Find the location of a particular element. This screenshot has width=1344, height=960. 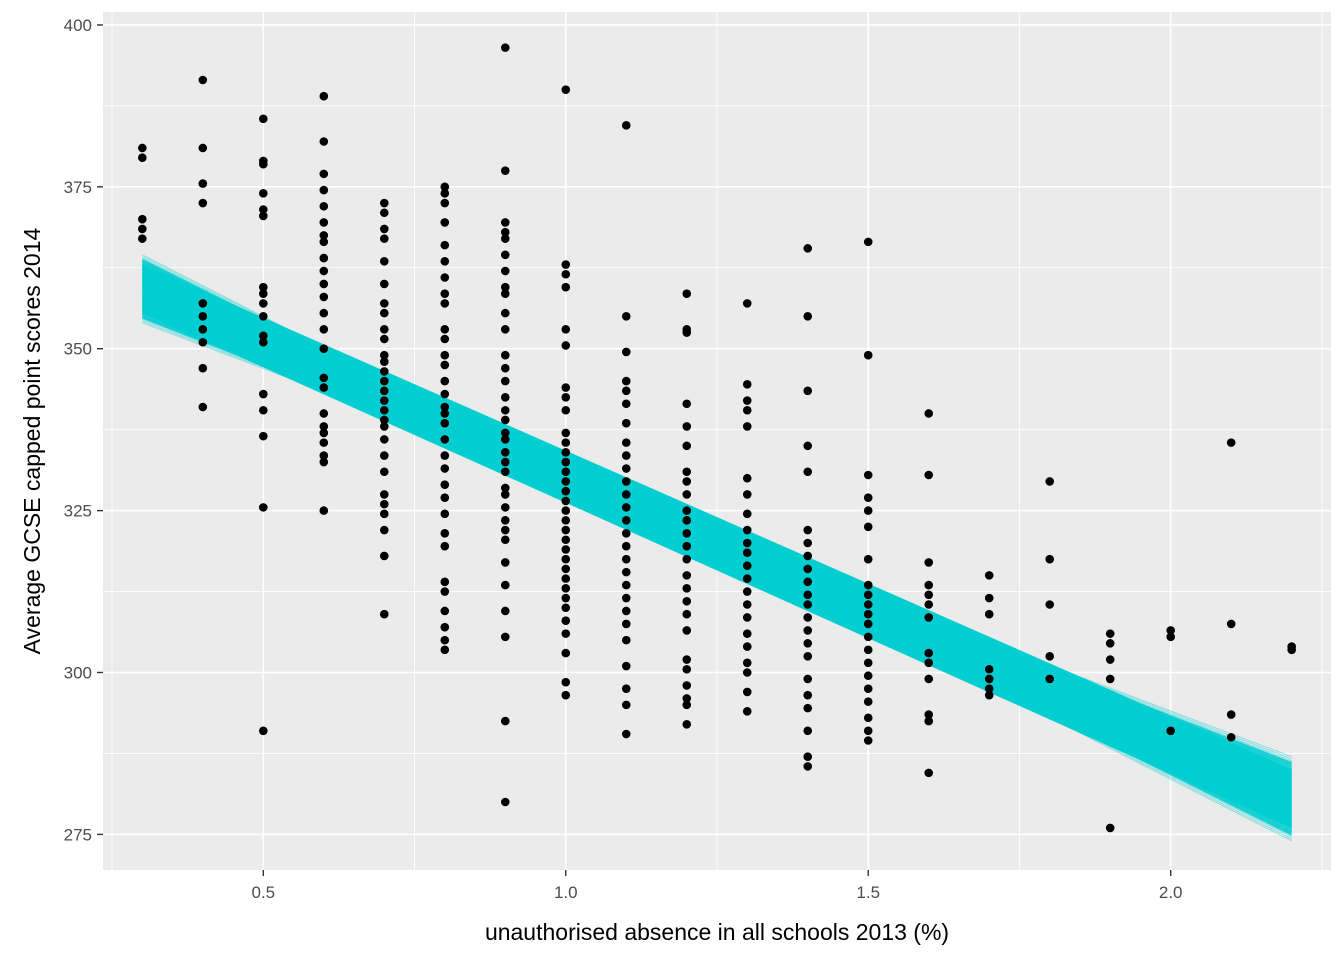

y-axis-title: Average GCSE capped point scores 2014 is located at coordinates (32, 440).